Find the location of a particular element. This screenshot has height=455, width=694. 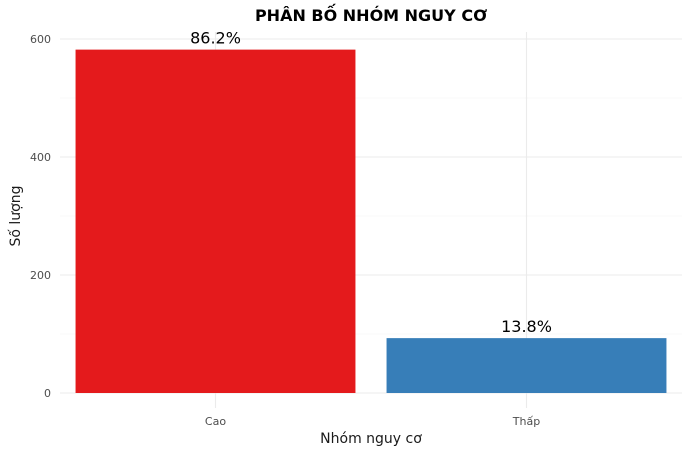

y-axis-label: Số lượng is located at coordinates (15, 216).